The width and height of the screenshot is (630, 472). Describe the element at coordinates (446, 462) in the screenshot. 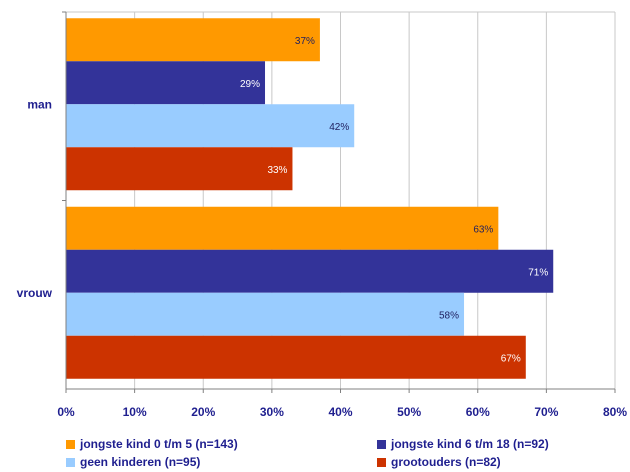

I see `legend-label-3: grootouders (n=82)` at that location.